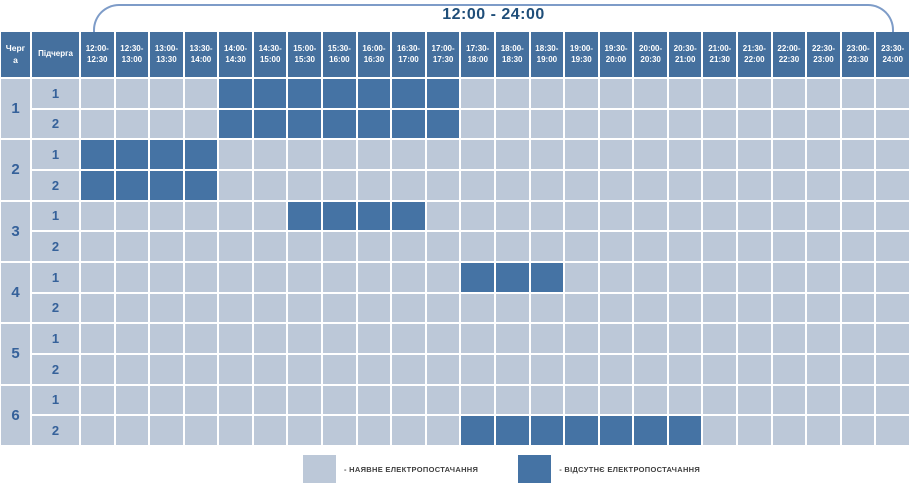 The width and height of the screenshot is (910, 499). Describe the element at coordinates (270, 49) in the screenshot. I see `time-slot-line1: 14:30-` at that location.